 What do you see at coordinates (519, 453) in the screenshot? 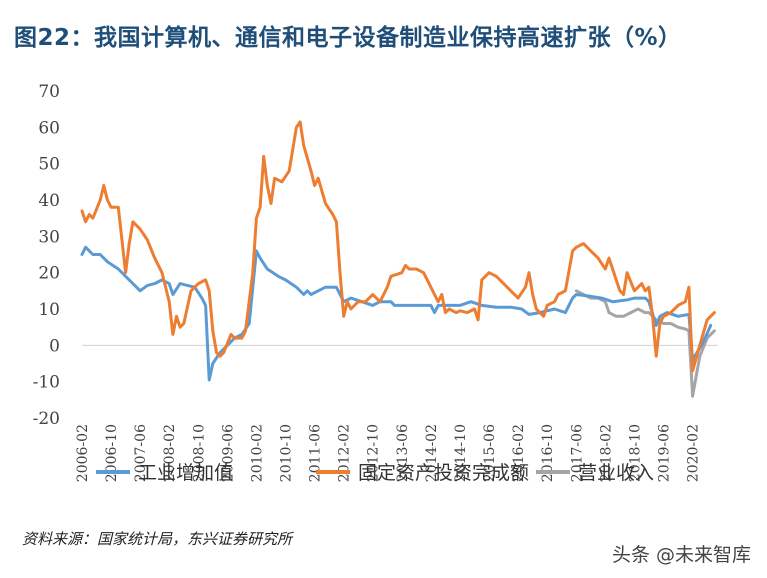
I see `x-tick-label: 2016-02` at bounding box center [519, 453].